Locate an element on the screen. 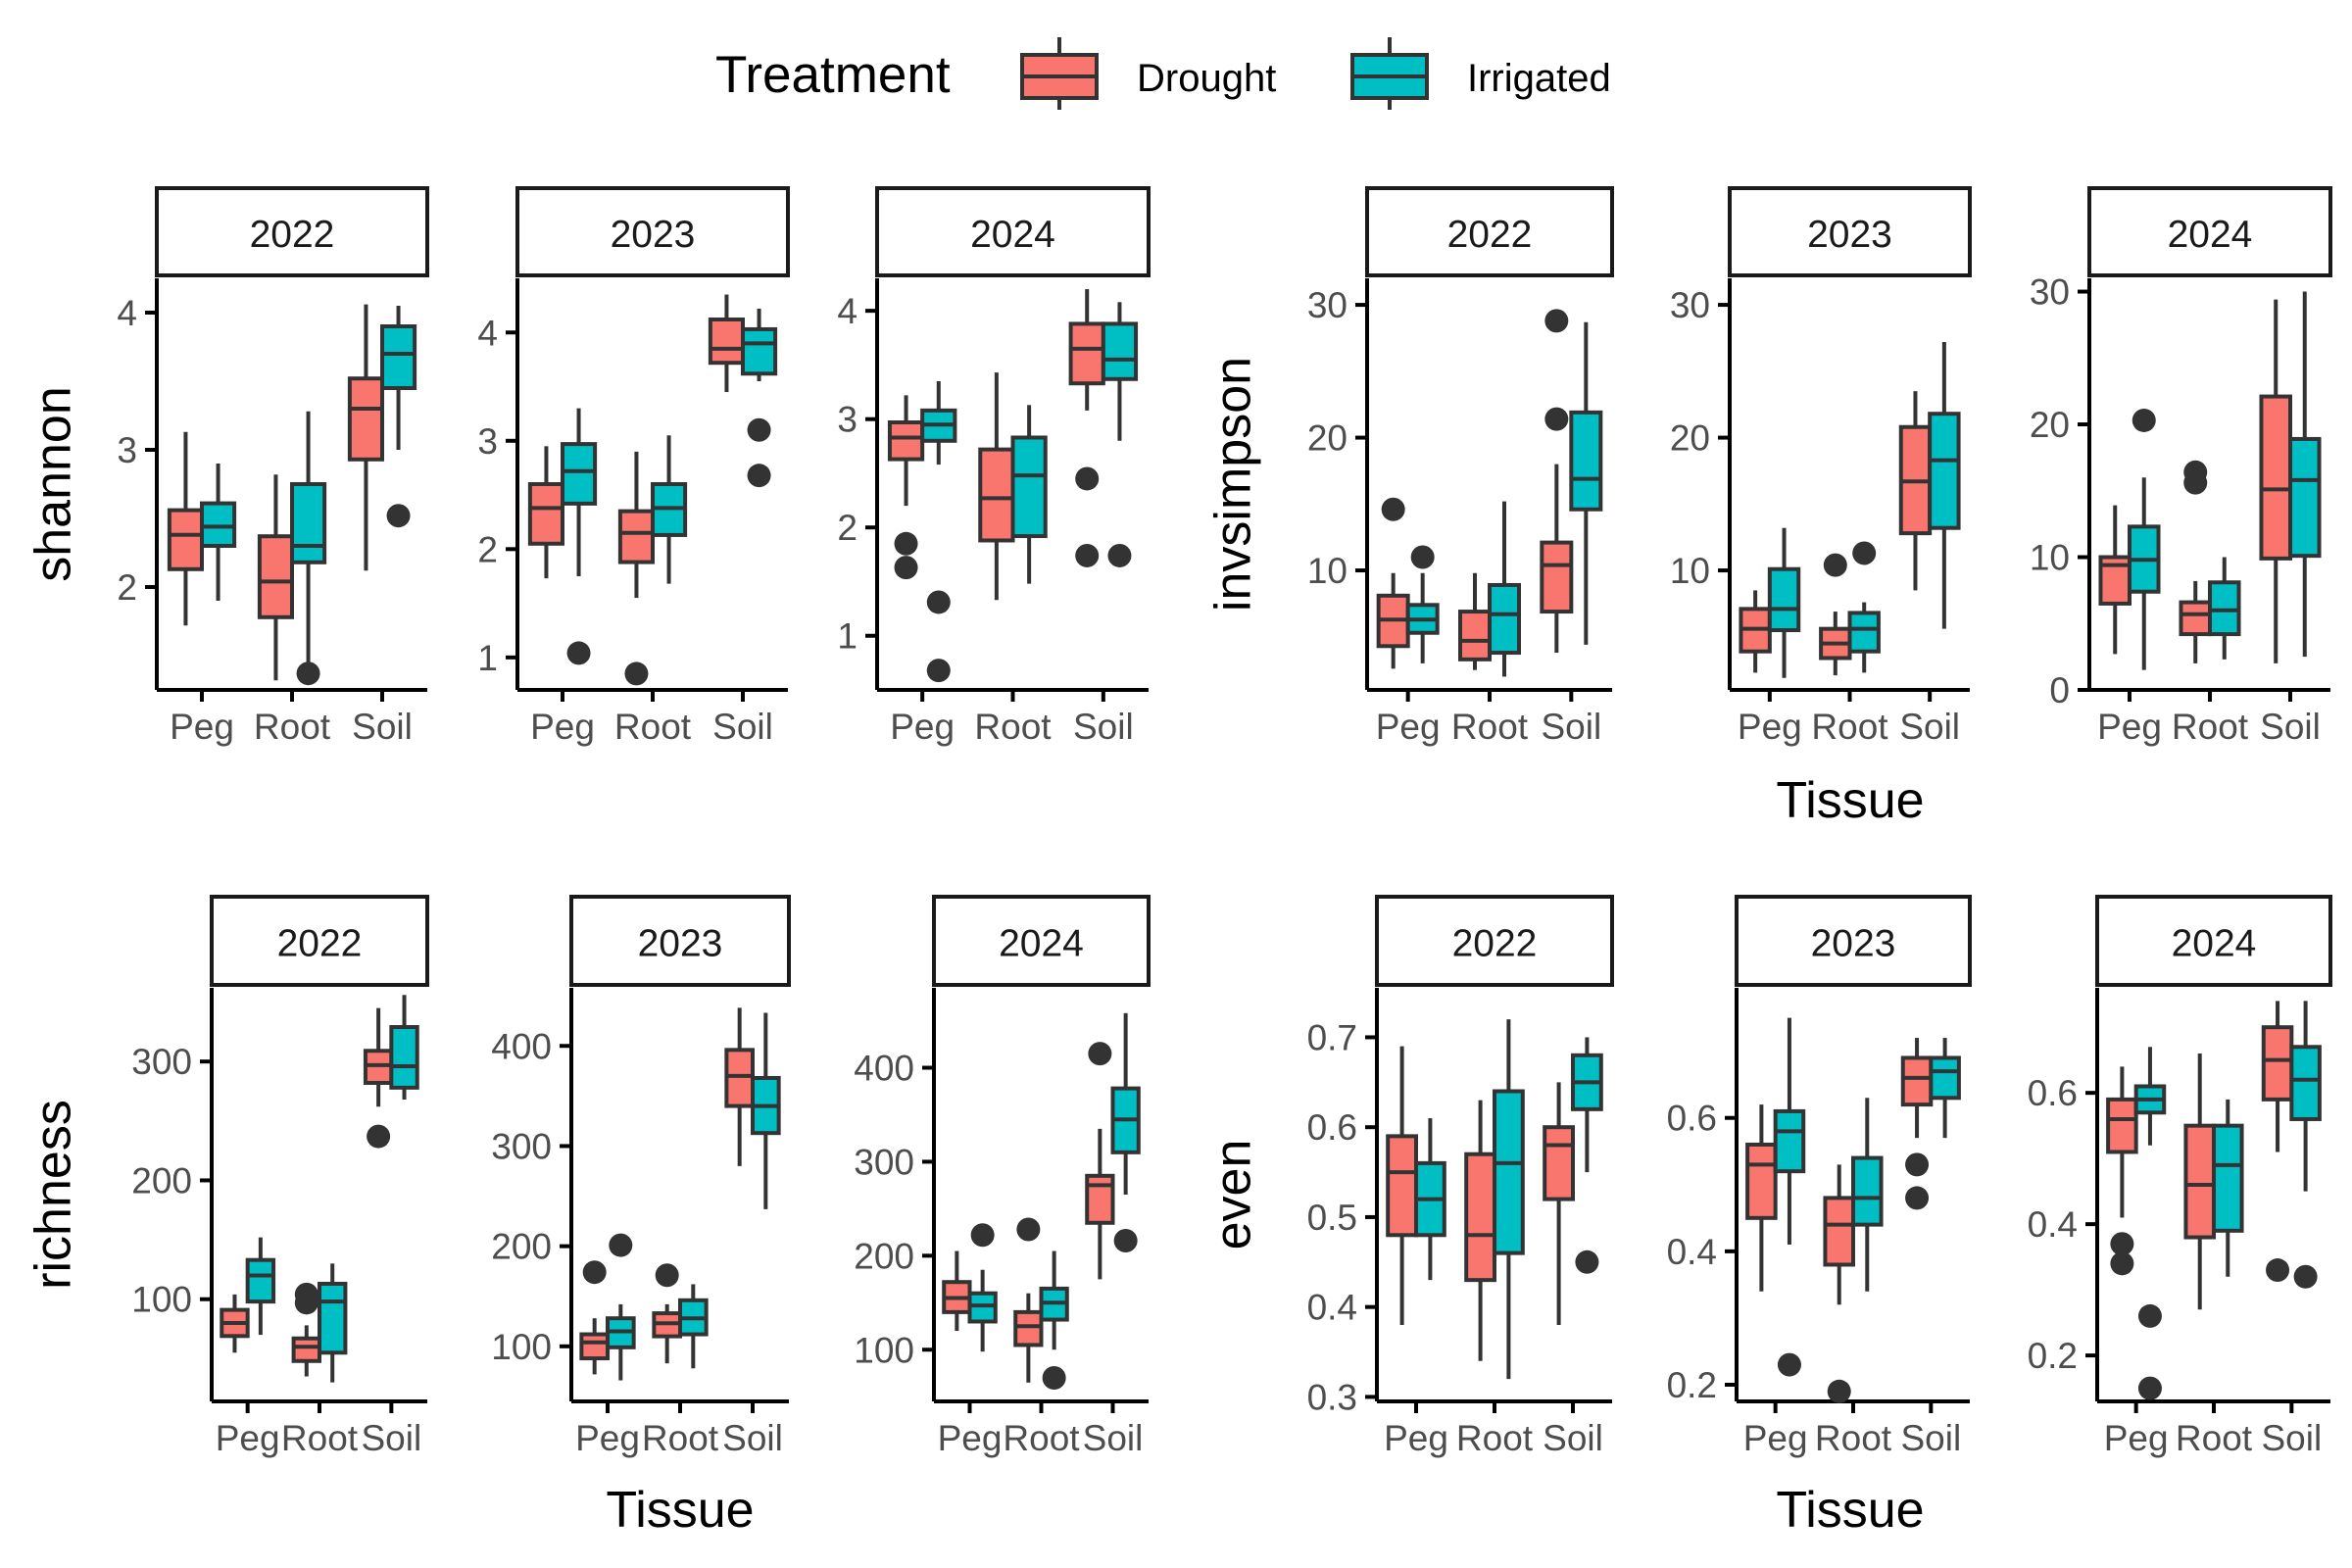 The width and height of the screenshot is (2352, 1568). panel-invsimpson-2023: 2023 10 20 30 Peg Root Soil is located at coordinates (1821, 466).